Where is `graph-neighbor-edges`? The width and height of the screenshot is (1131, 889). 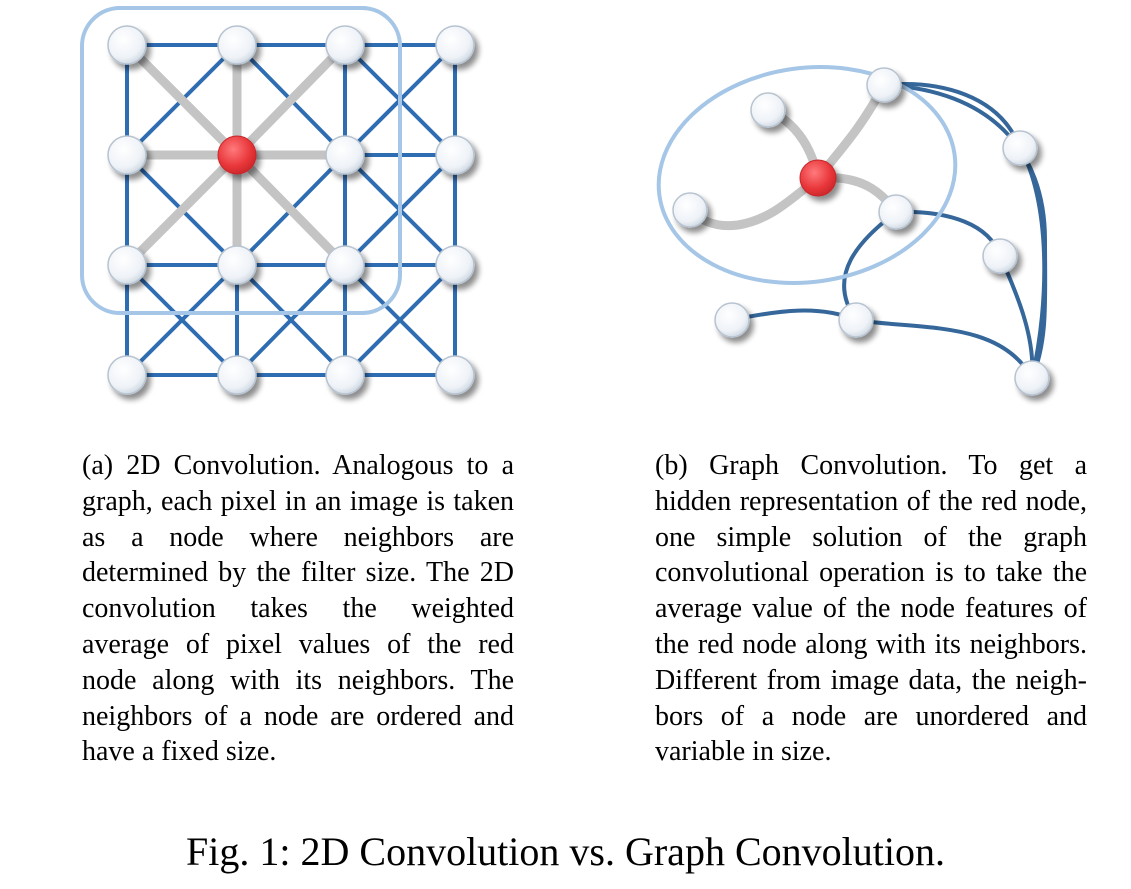 graph-neighbor-edges is located at coordinates (793, 155).